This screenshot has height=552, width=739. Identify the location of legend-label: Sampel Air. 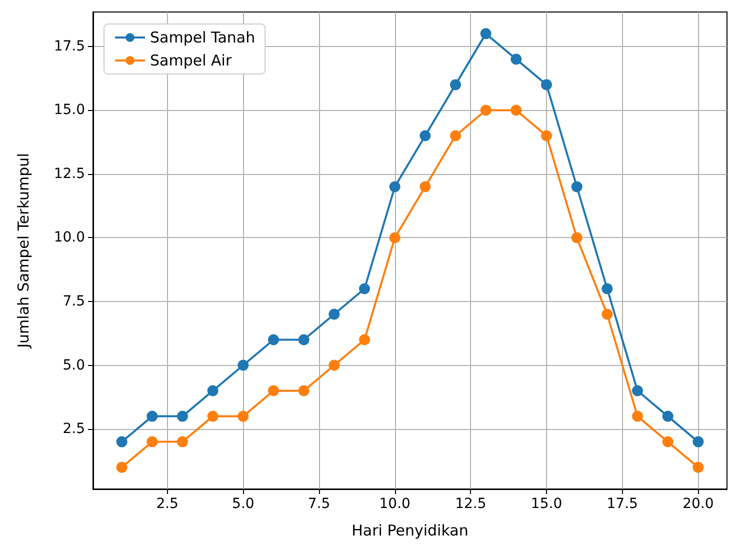
(191, 61).